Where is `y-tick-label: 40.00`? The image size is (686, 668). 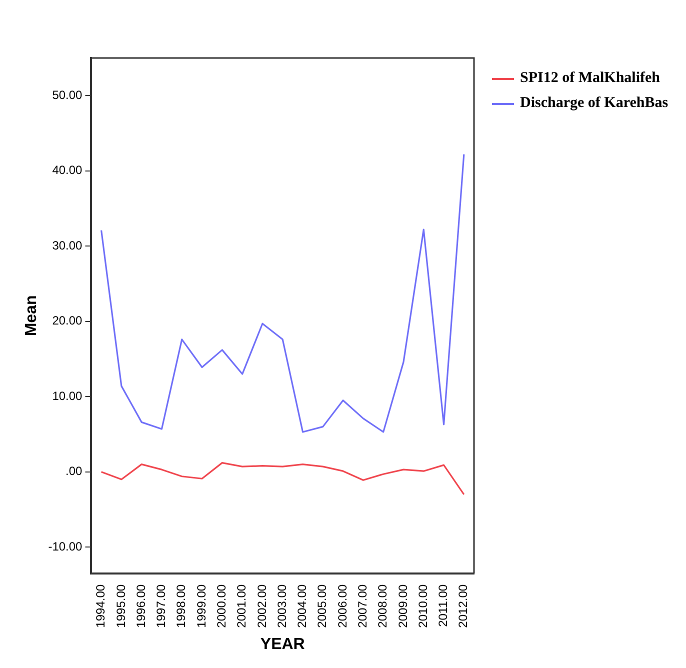
y-tick-label: 40.00 is located at coordinates (67, 170).